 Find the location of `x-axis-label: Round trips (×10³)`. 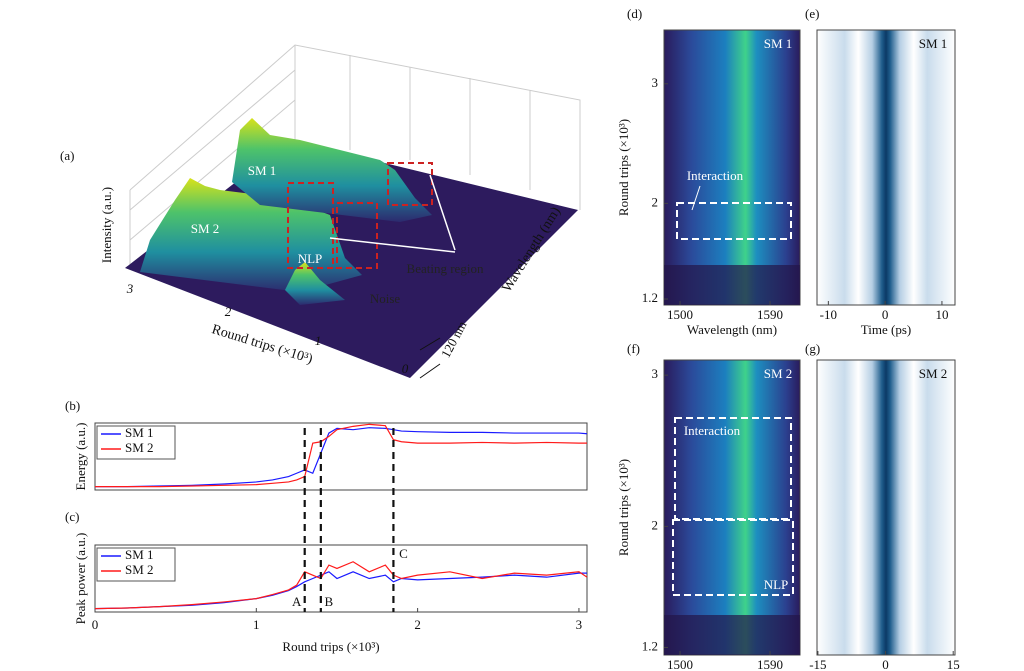

x-axis-label: Round trips (×10³) is located at coordinates (330, 646).